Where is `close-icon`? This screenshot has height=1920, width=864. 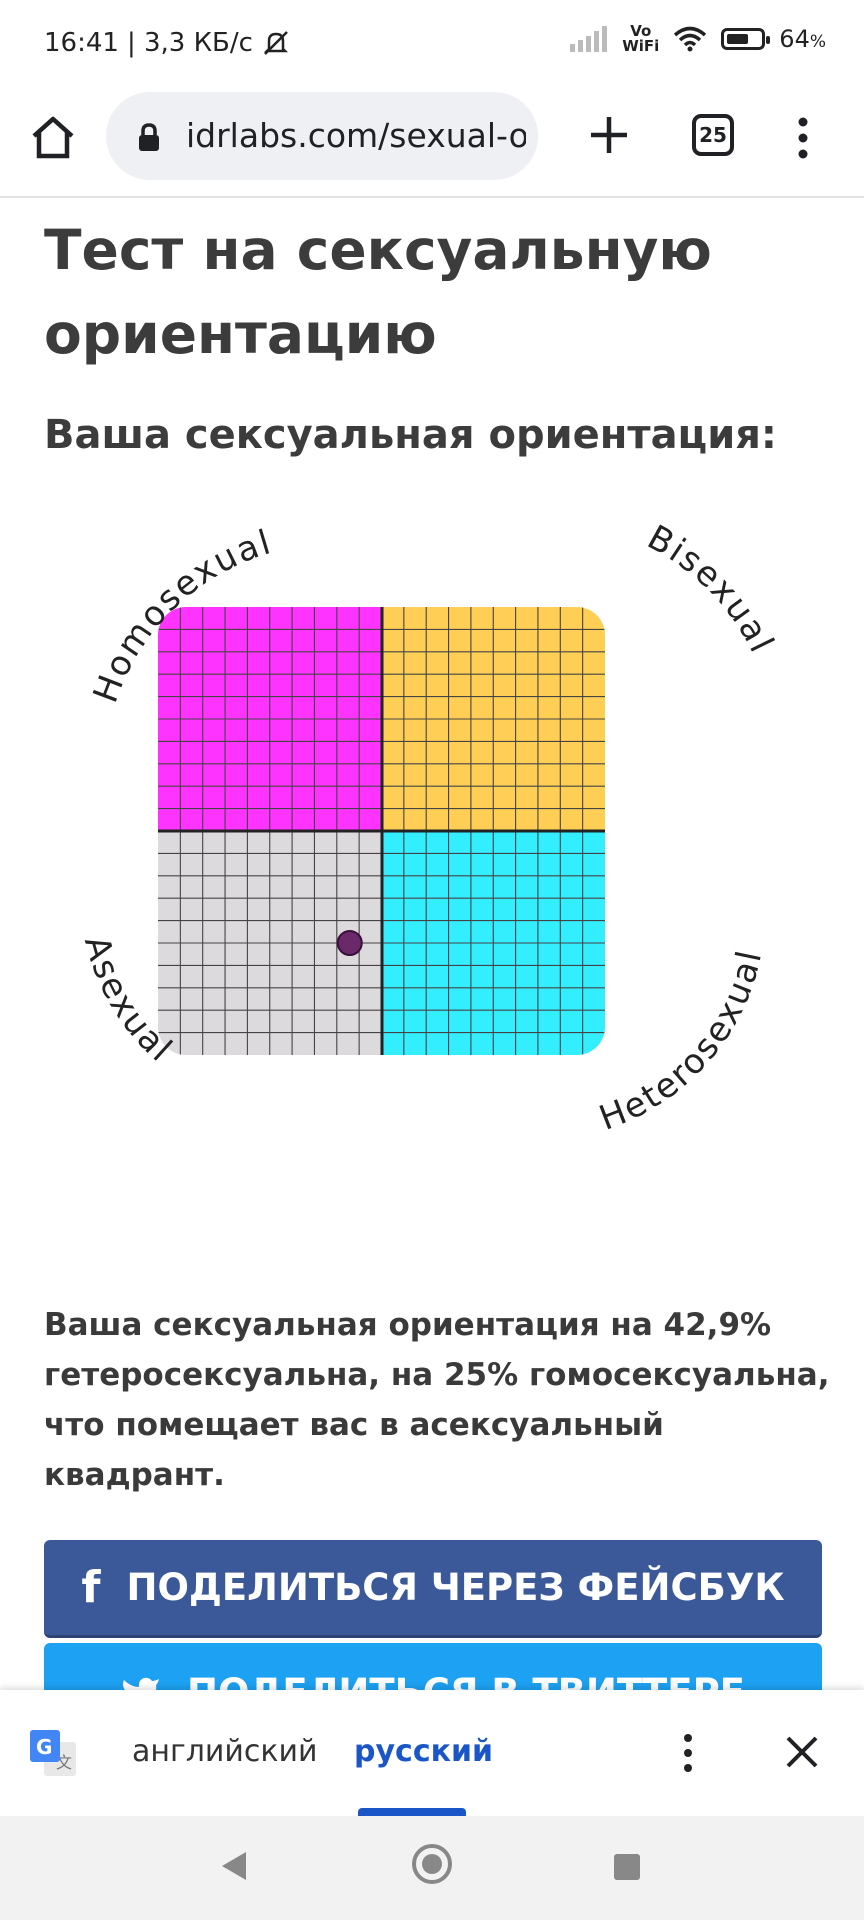 close-icon is located at coordinates (802, 1752).